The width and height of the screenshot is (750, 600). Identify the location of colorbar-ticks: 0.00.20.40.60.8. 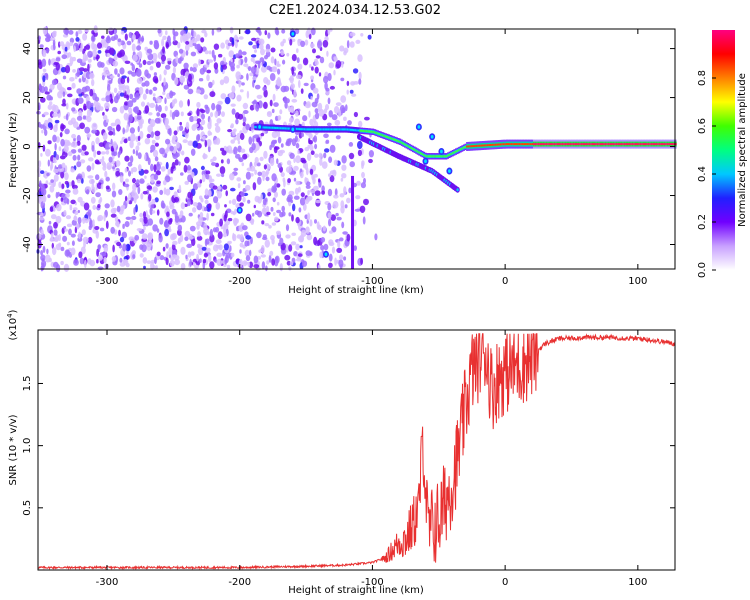
(706, 174).